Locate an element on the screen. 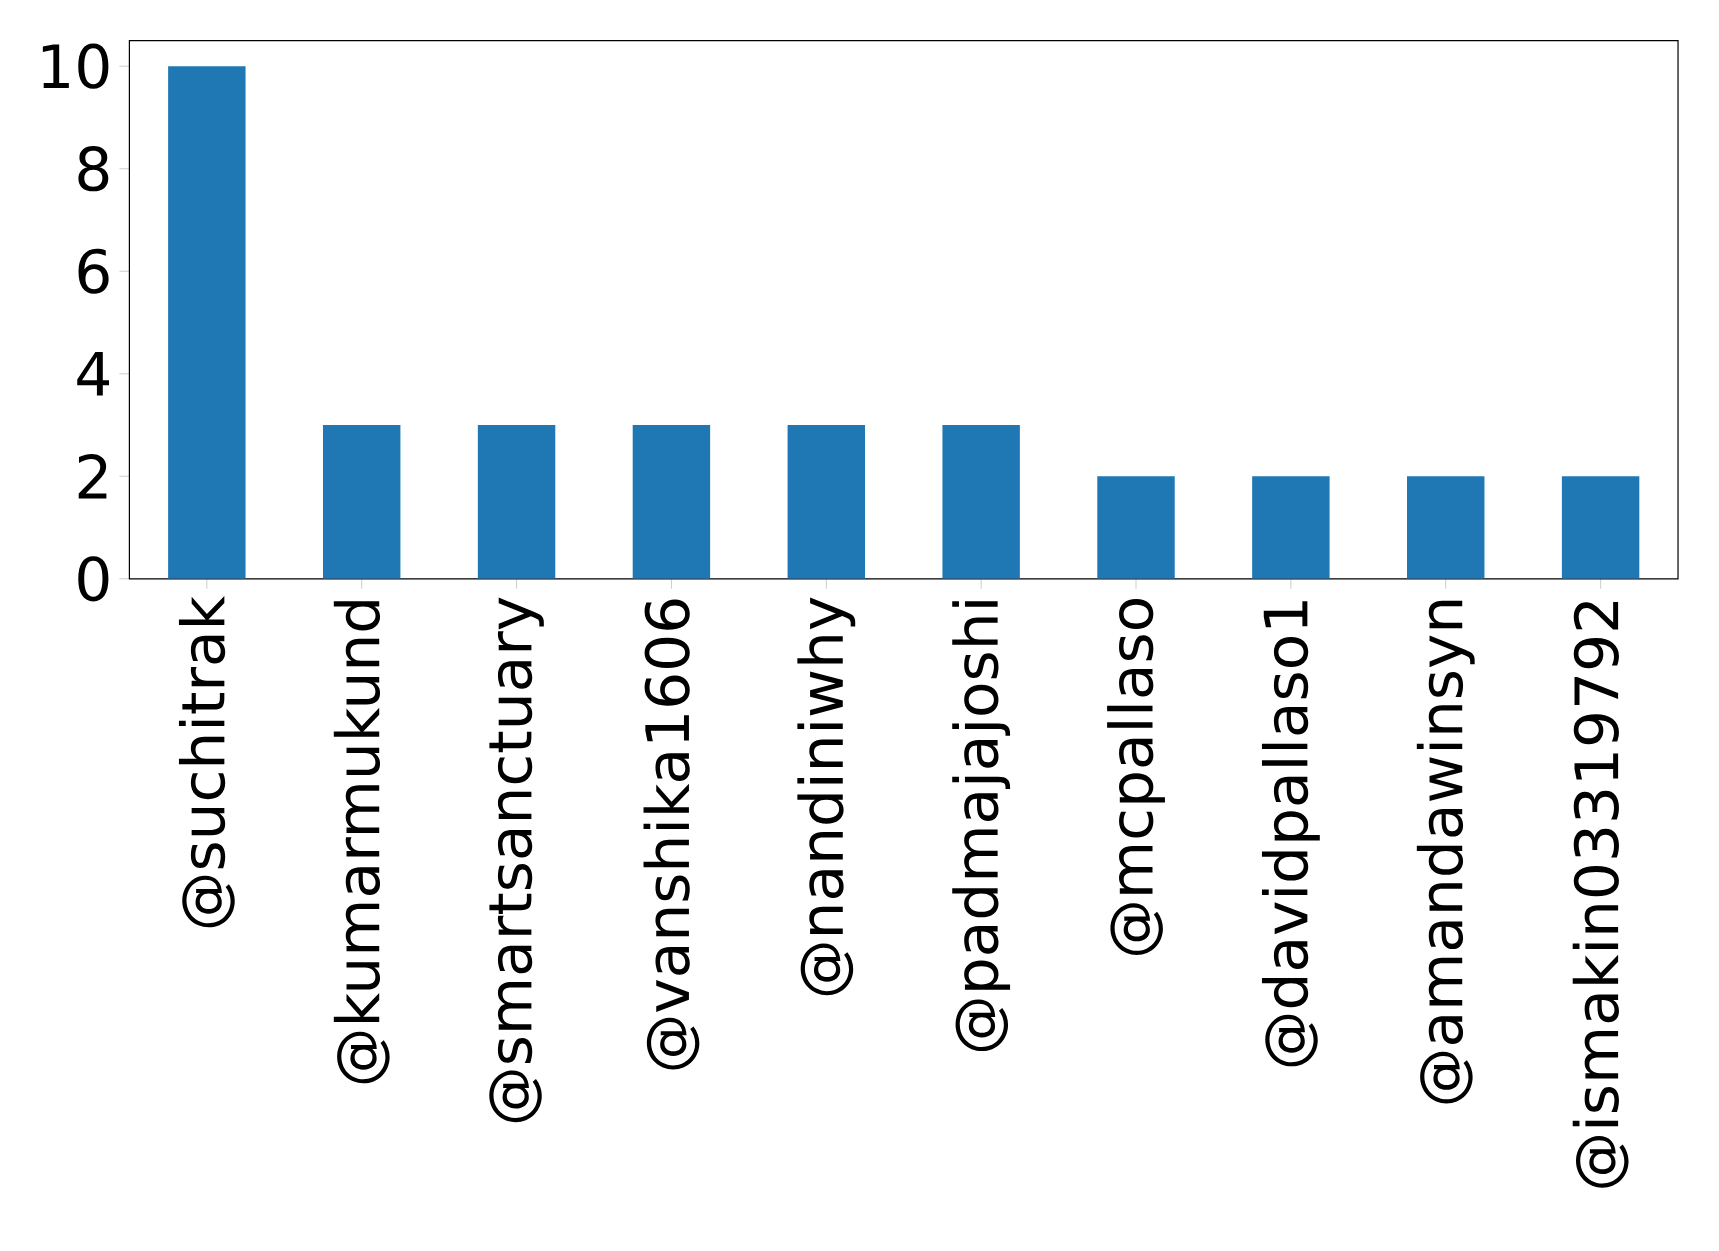  x-tick-label: @davidpallaso1 is located at coordinates (1290, 834).